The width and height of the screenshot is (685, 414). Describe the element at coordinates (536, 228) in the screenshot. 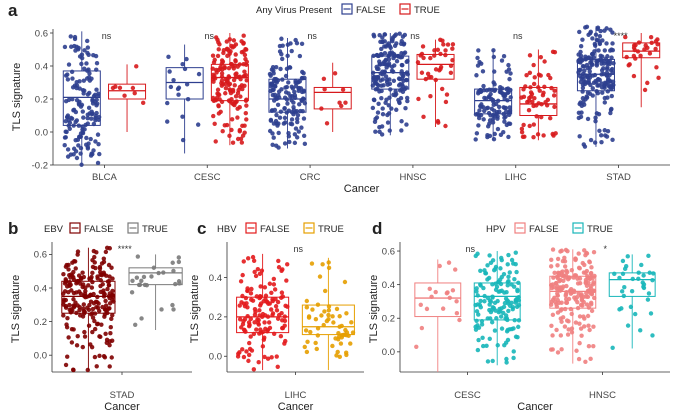

I see `legend-key-false: FALSE` at that location.